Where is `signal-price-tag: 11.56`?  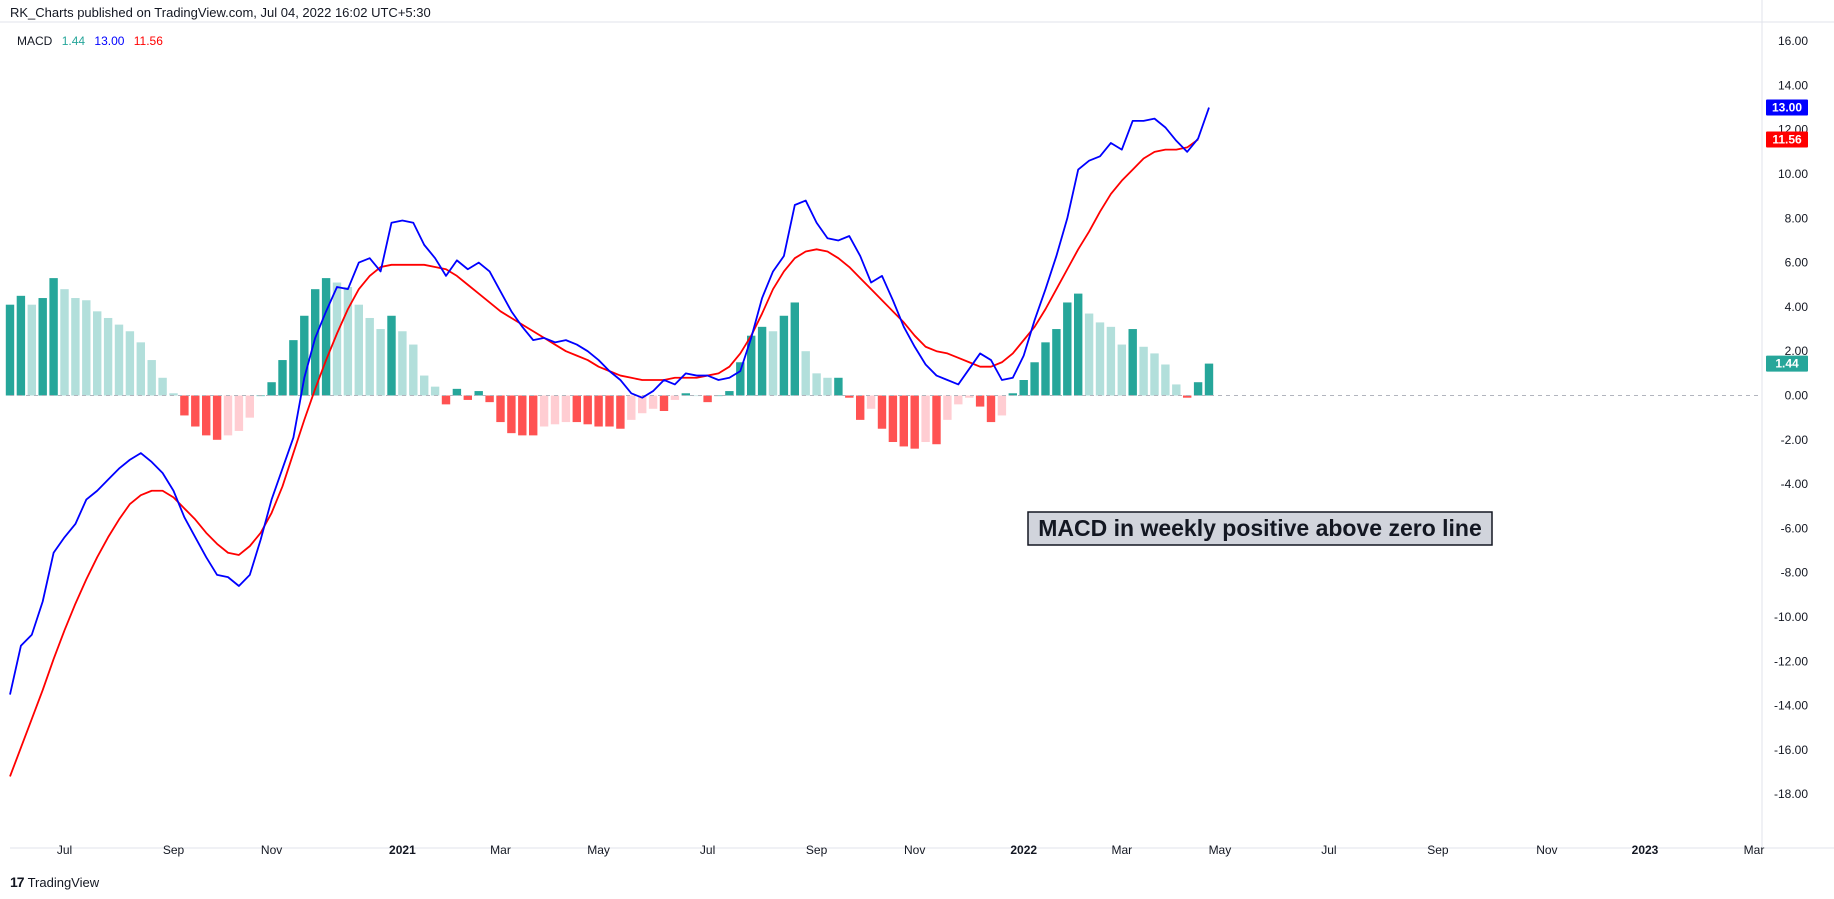
signal-price-tag: 11.56 is located at coordinates (1787, 139).